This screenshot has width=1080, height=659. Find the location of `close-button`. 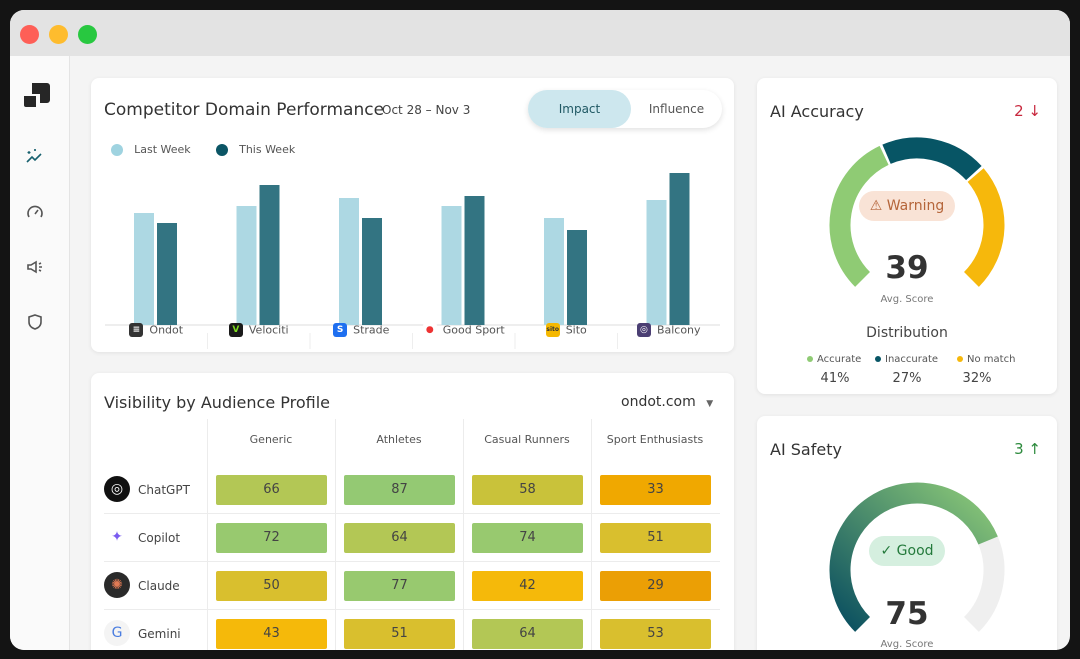

close-button is located at coordinates (29, 34).